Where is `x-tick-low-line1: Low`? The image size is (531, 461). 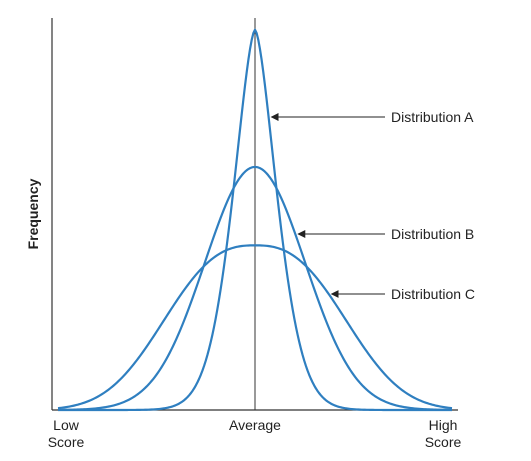
x-tick-low-line1: Low is located at coordinates (66, 425).